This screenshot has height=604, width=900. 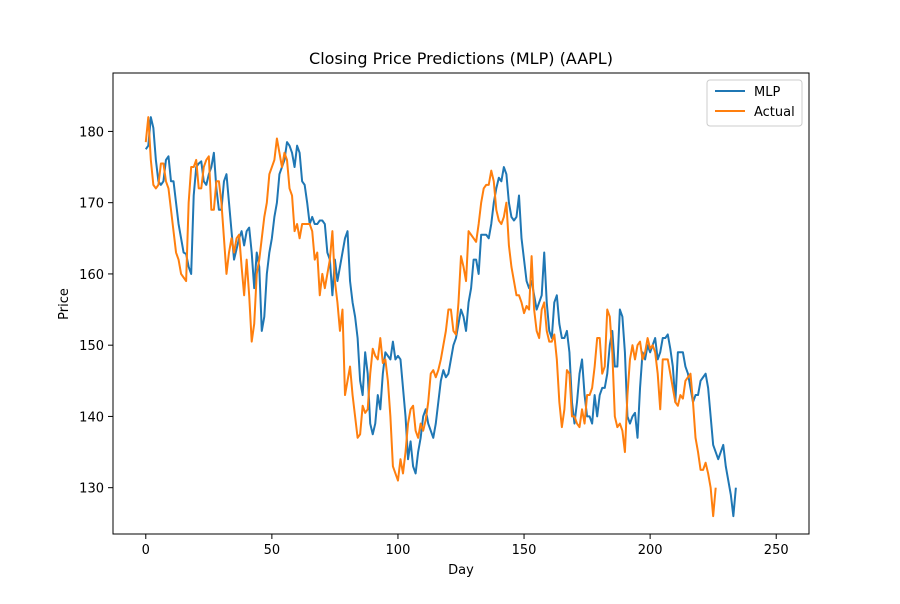 What do you see at coordinates (64, 304) in the screenshot?
I see `y-axis-label: Price` at bounding box center [64, 304].